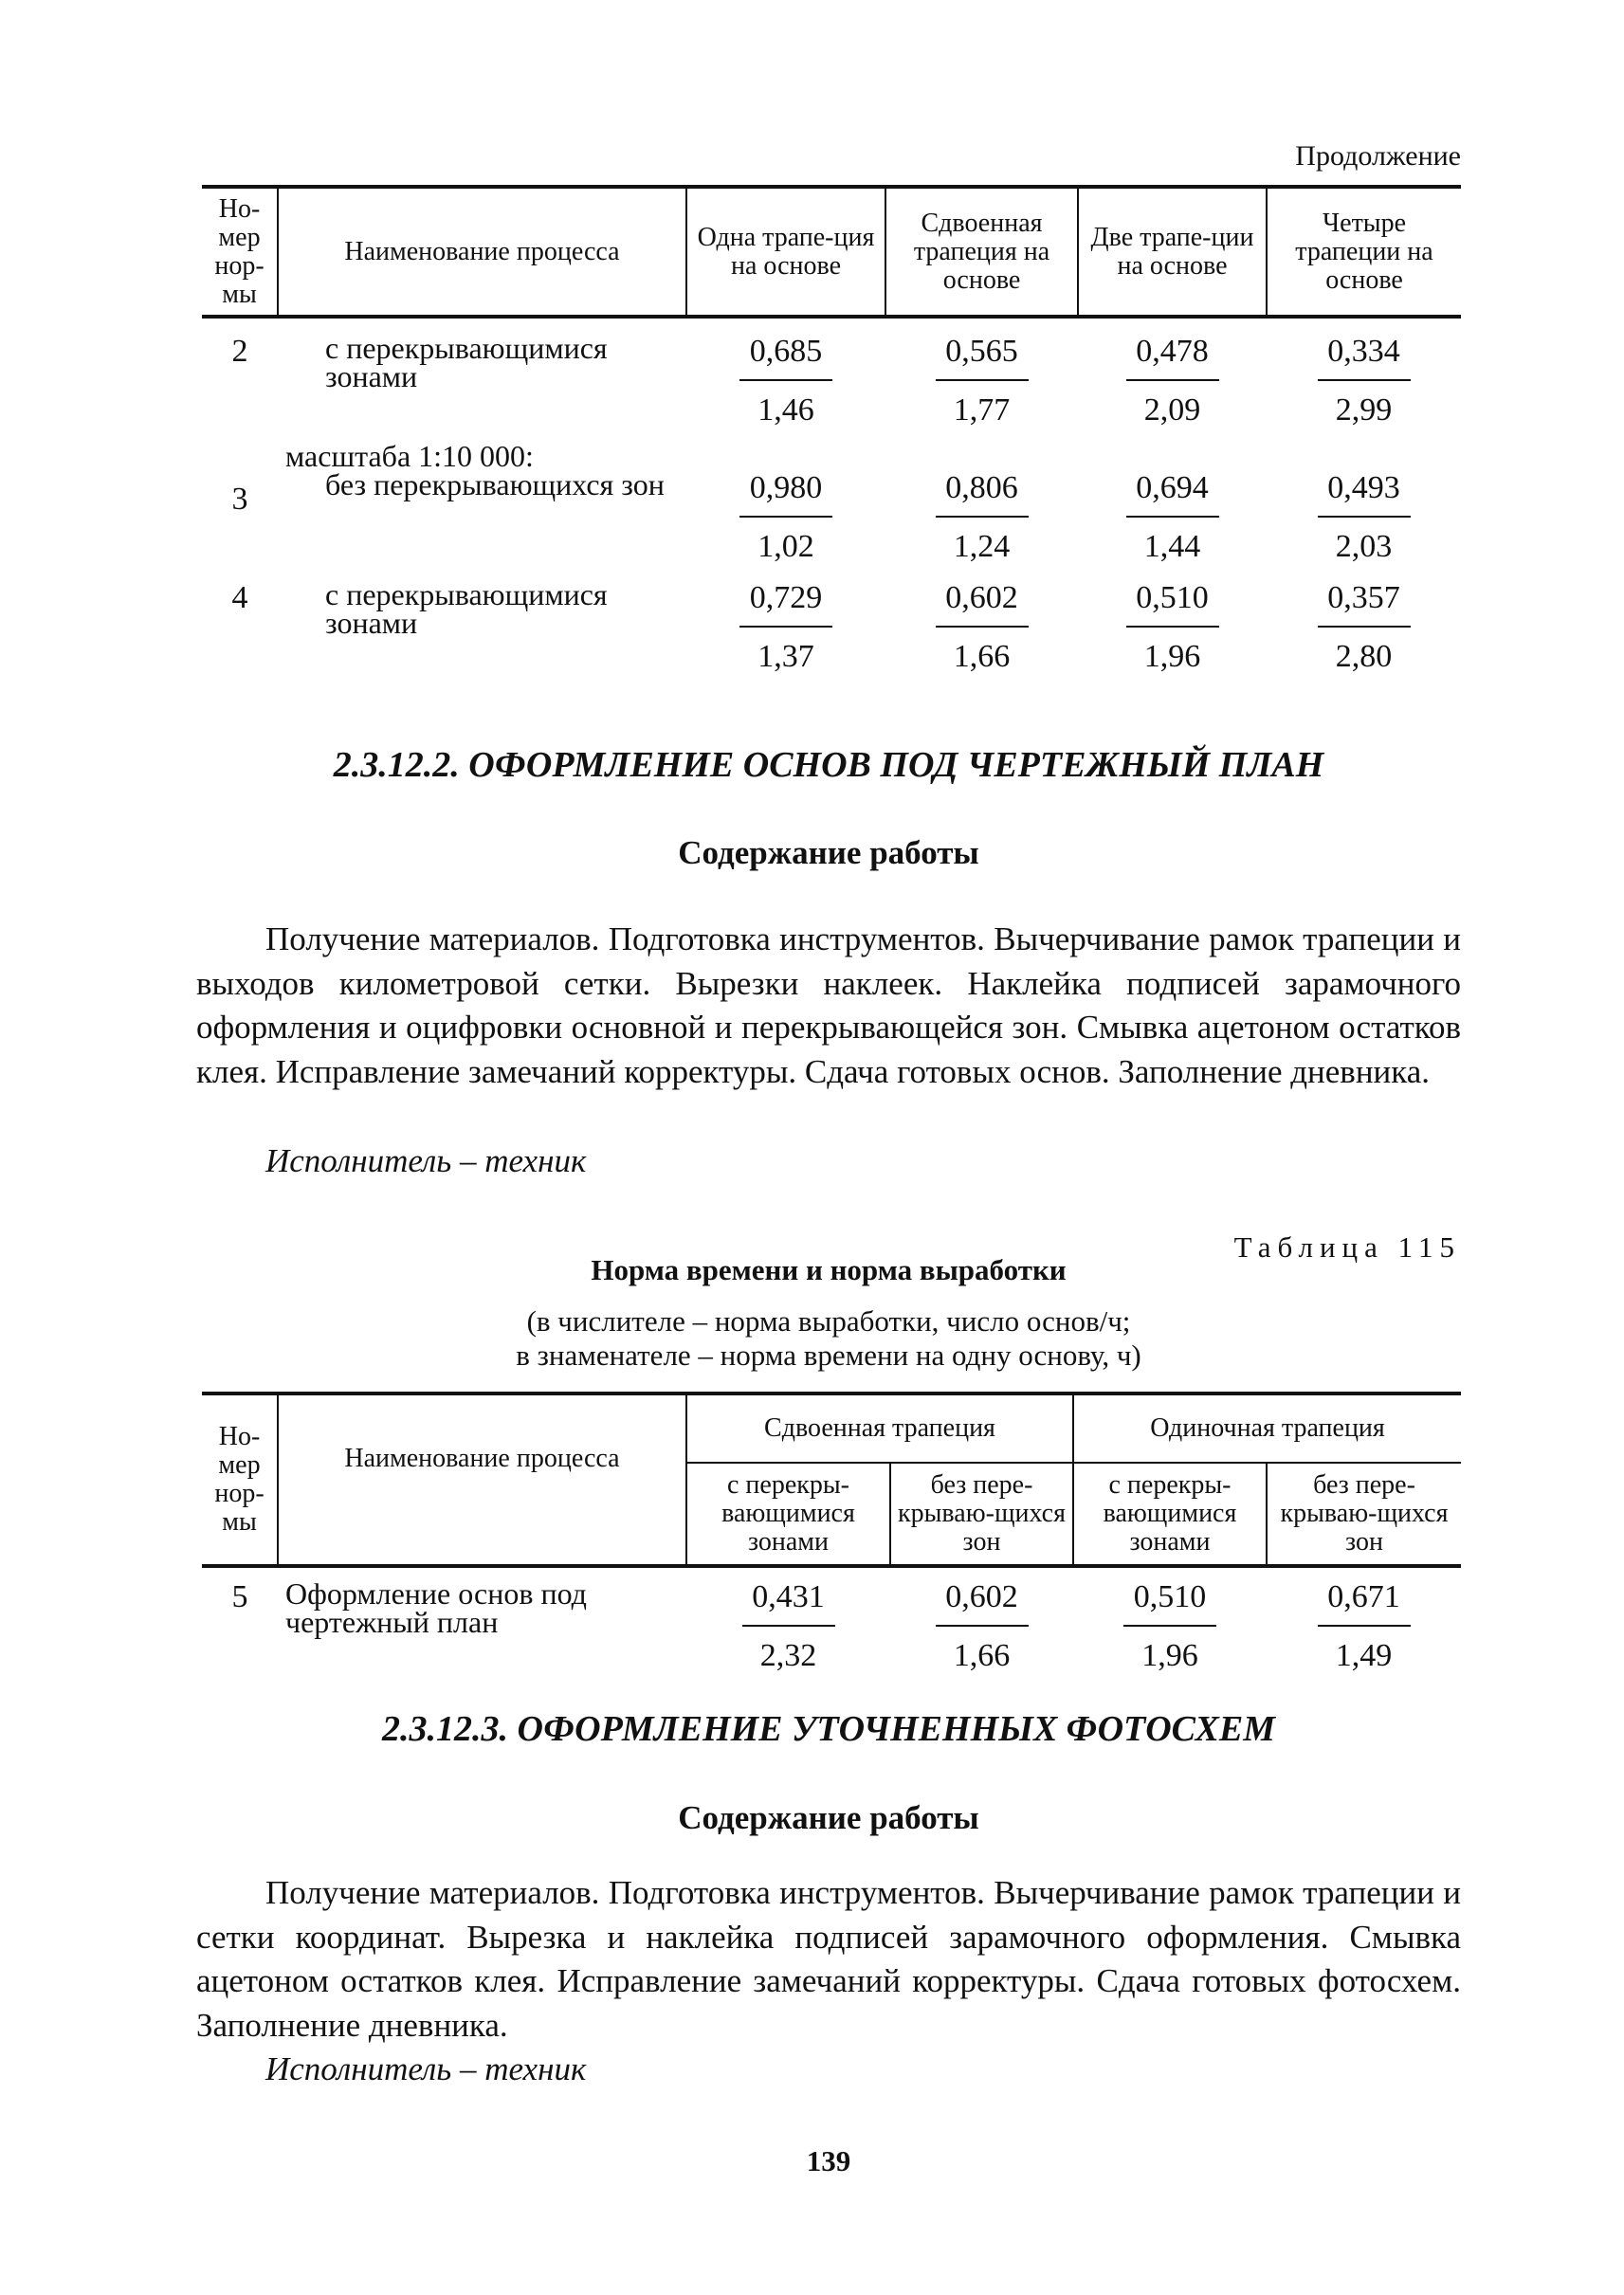  Describe the element at coordinates (982, 517) in the screenshot. I see `fraction: 0,806 1,24` at that location.